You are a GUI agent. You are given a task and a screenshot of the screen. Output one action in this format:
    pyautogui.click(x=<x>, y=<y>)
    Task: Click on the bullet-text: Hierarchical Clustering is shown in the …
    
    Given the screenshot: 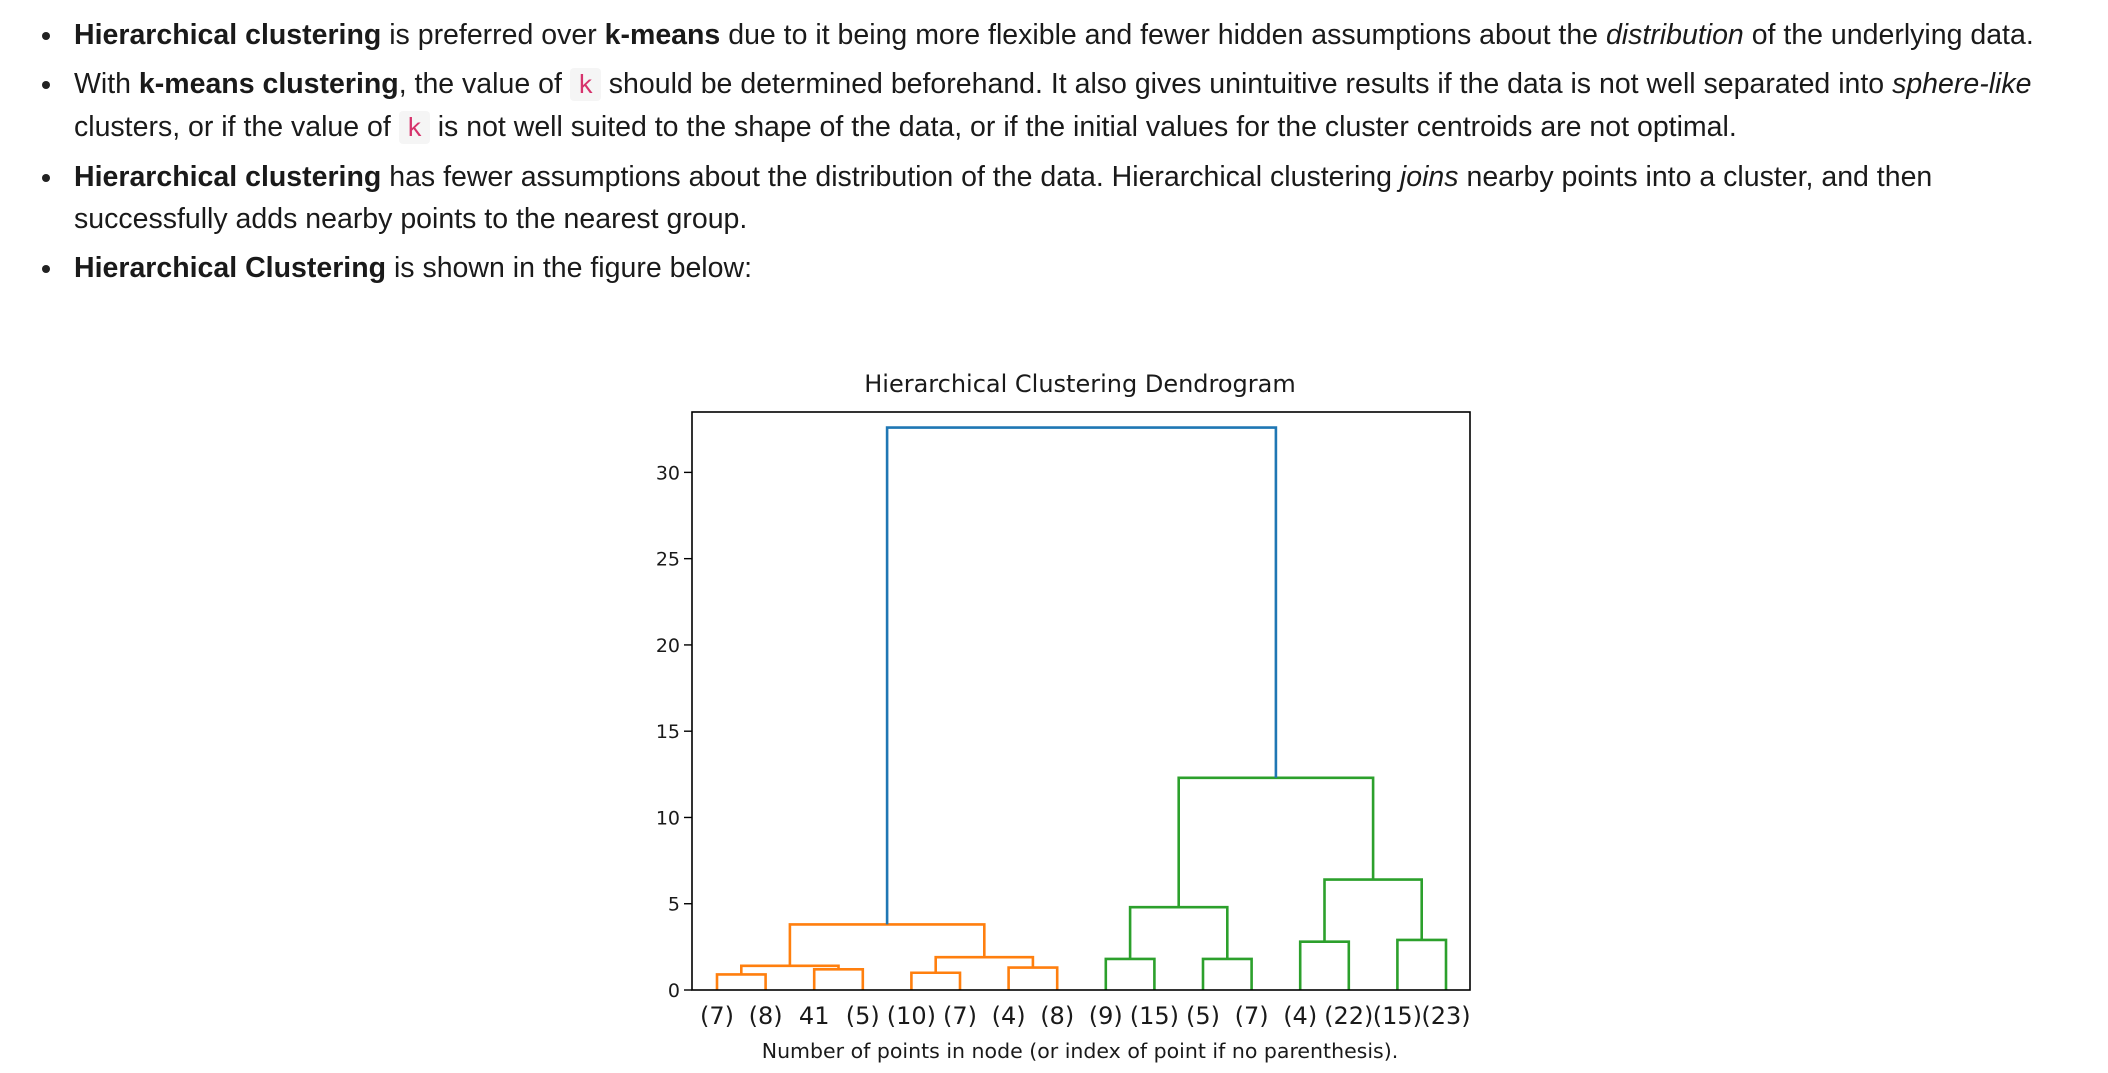 What is the action you would take?
    pyautogui.click(x=413, y=268)
    